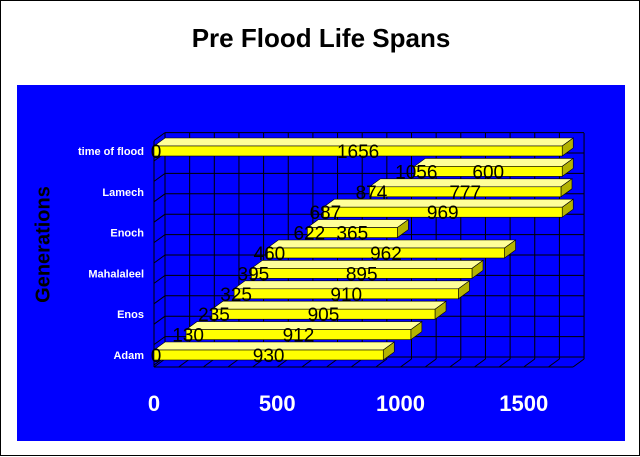 The width and height of the screenshot is (640, 457). I want to click on data-label-lifespan: 905, so click(324, 315).